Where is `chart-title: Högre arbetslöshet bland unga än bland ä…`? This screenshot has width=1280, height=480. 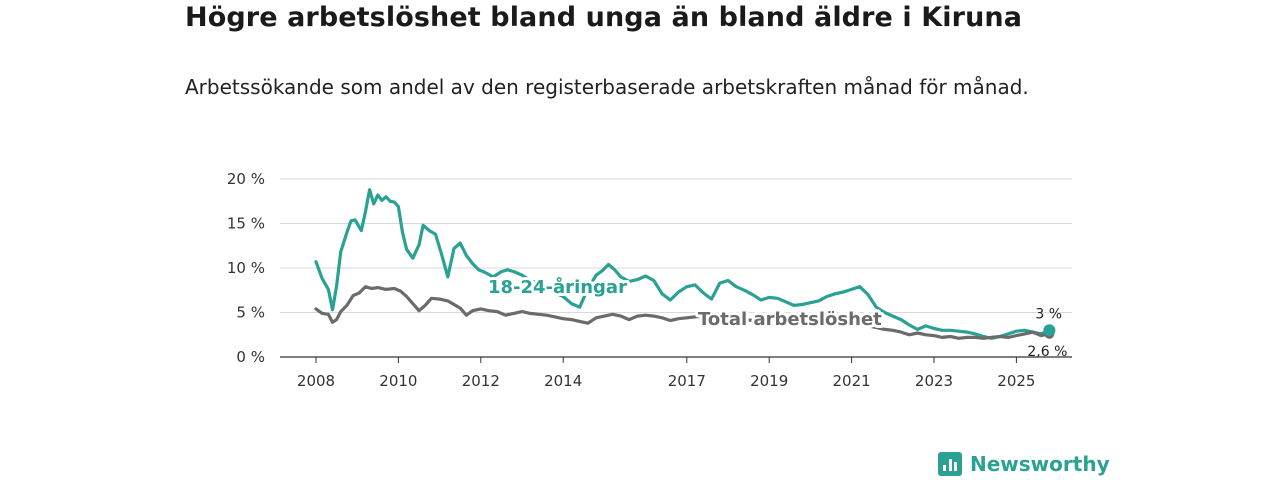
chart-title: Högre arbetslöshet bland unga än bland ä… is located at coordinates (604, 17).